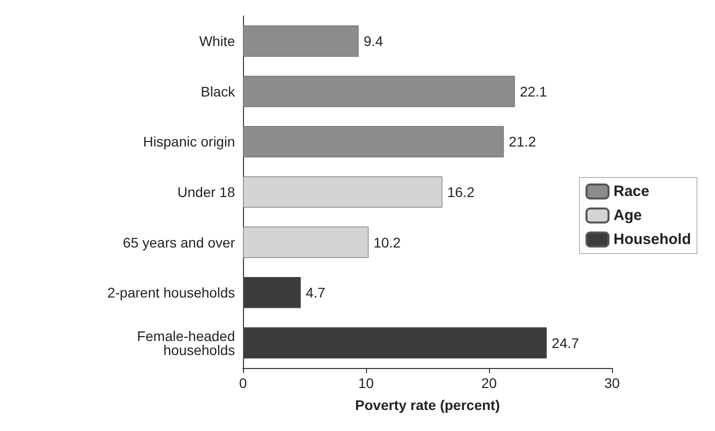 The image size is (715, 431). Describe the element at coordinates (366, 383) in the screenshot. I see `x-tick-label: 10` at that location.